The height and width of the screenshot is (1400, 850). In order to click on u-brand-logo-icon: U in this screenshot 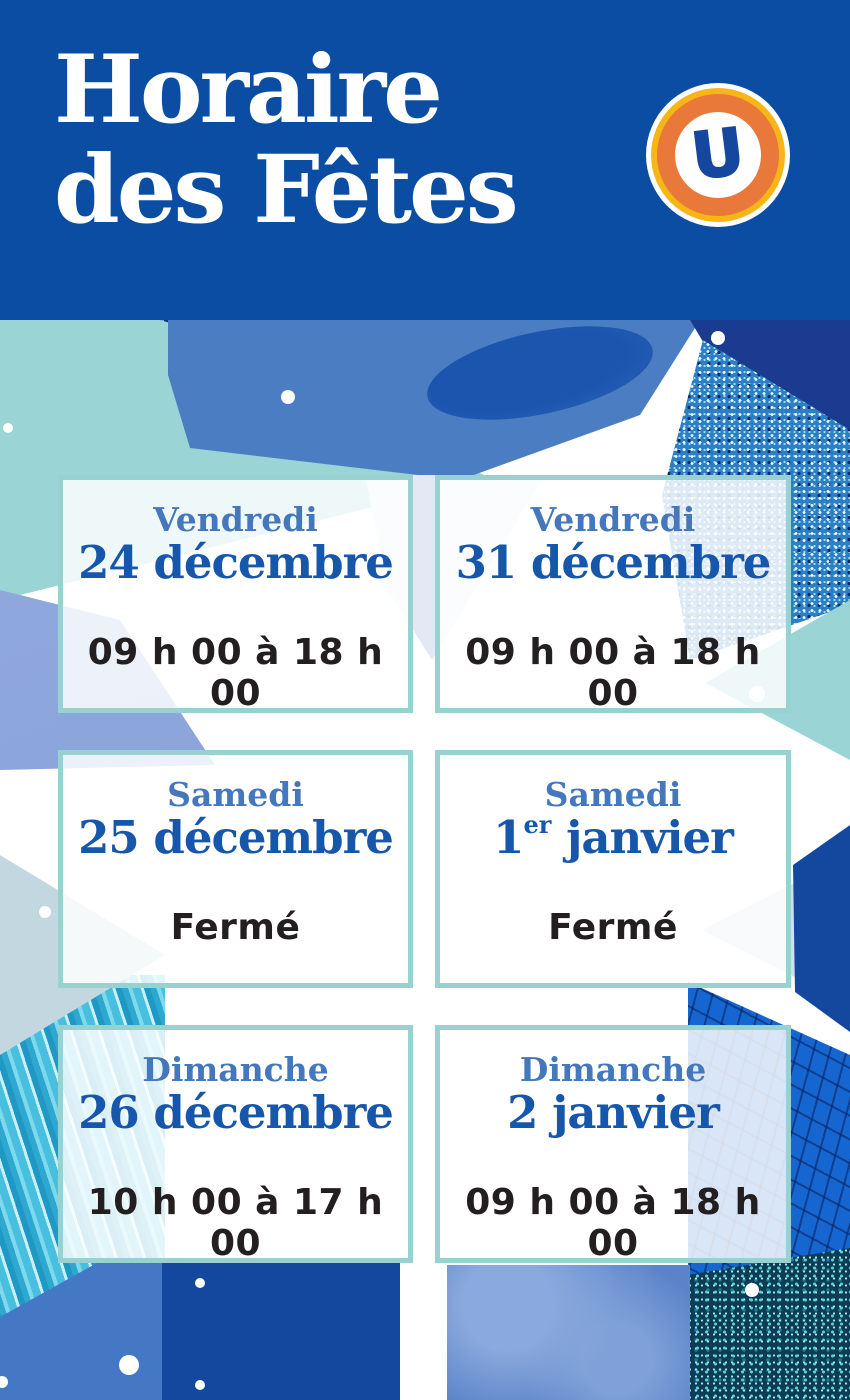, I will do `click(718, 155)`.